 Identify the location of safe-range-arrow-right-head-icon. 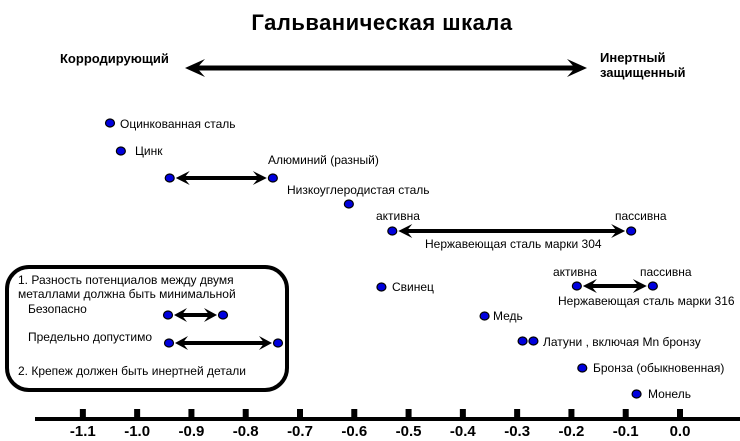
(210, 315).